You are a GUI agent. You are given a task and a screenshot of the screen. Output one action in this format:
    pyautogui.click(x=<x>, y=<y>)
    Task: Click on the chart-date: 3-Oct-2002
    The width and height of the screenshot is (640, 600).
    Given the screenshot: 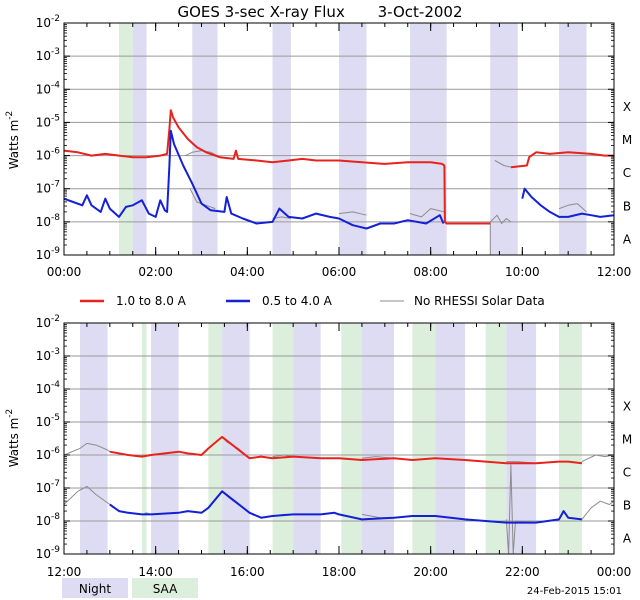 What is the action you would take?
    pyautogui.click(x=420, y=12)
    